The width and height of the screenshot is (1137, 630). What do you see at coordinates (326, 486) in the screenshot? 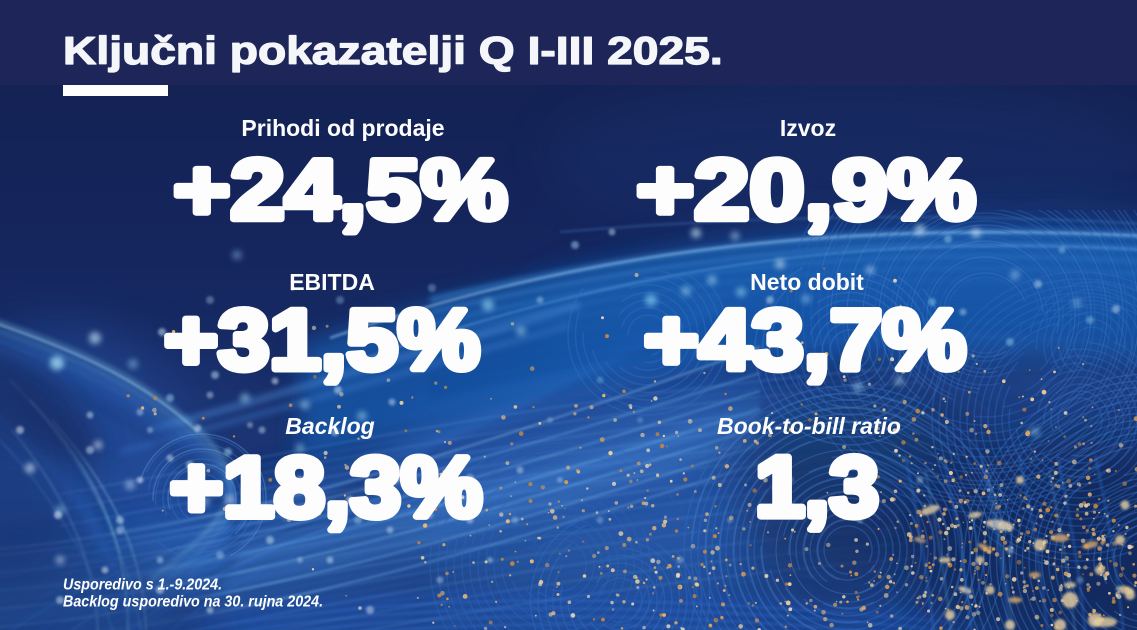
I see `svg-text: +18,3%` at bounding box center [326, 486].